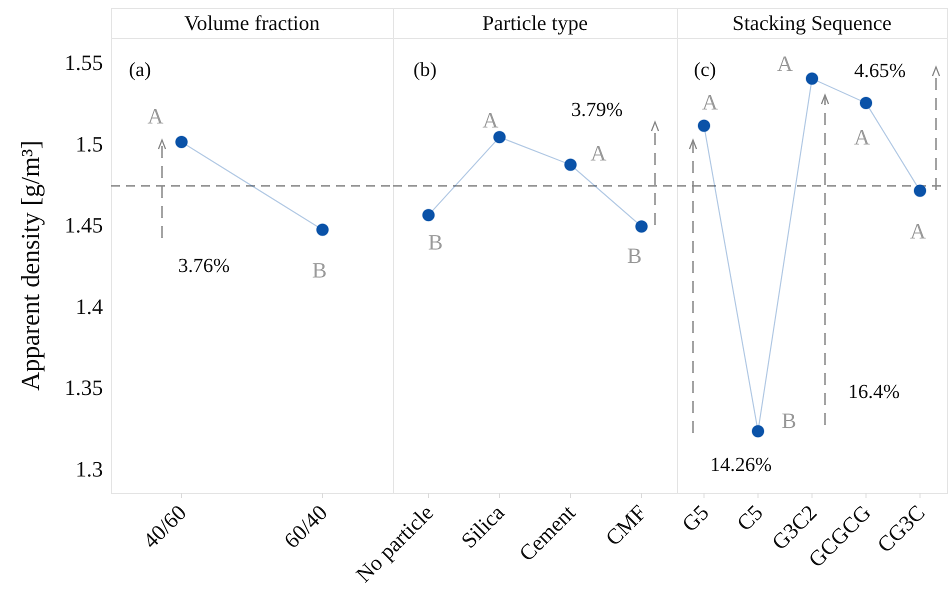 This screenshot has width=949, height=600. I want to click on chart-title: Volume fraction, so click(252, 23).